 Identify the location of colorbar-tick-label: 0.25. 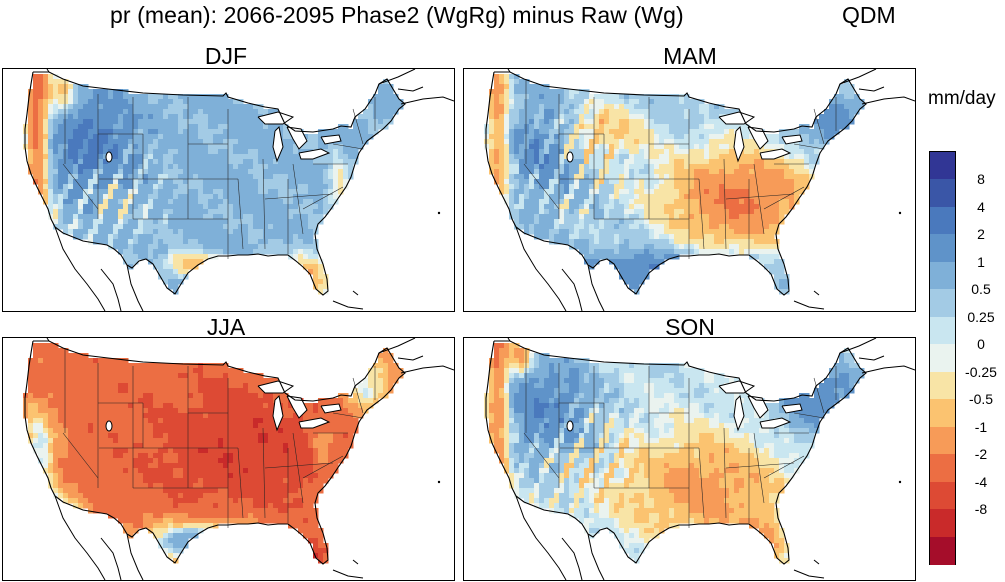
(981, 316).